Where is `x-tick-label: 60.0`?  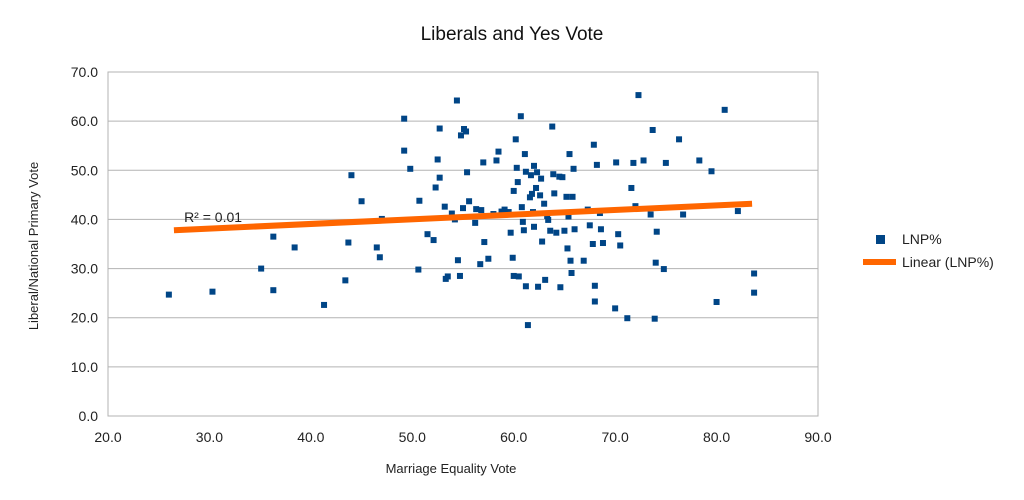 x-tick-label: 60.0 is located at coordinates (513, 437).